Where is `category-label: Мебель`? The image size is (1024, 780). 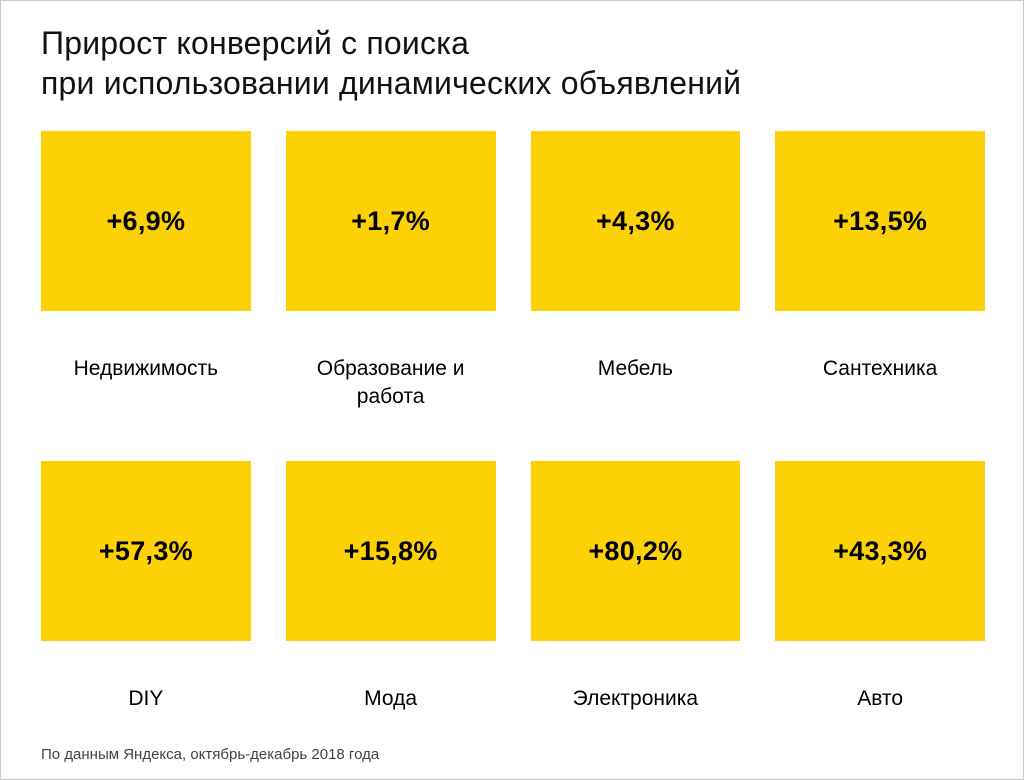 category-label: Мебель is located at coordinates (635, 368).